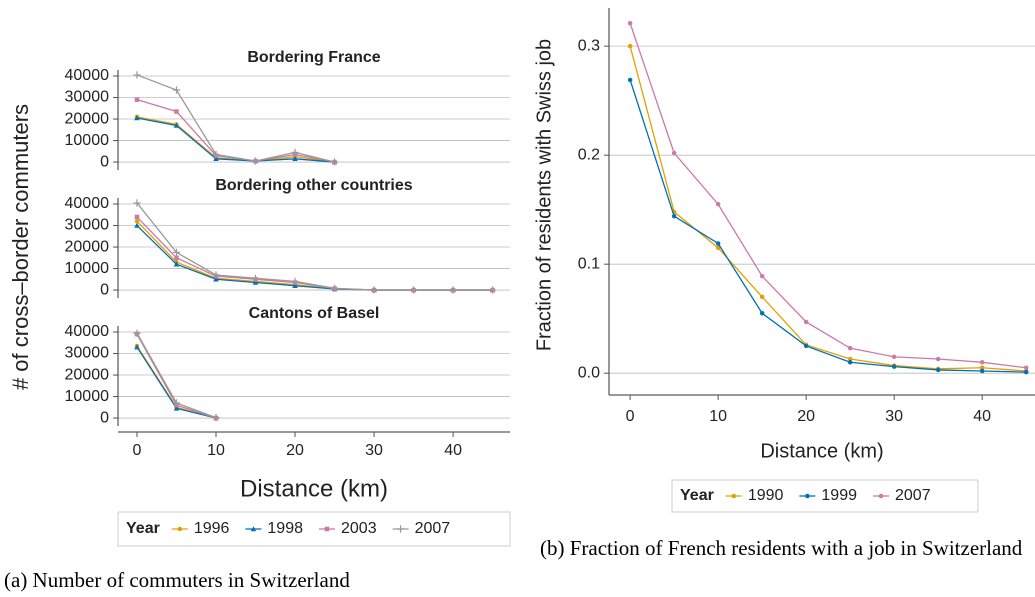 This screenshot has width=1035, height=597. I want to click on x-tick-label: 30, so click(894, 416).